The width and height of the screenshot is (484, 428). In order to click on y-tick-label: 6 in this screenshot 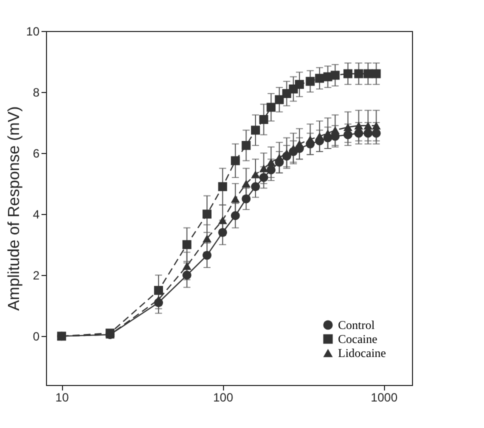, I will do `click(36, 153)`.